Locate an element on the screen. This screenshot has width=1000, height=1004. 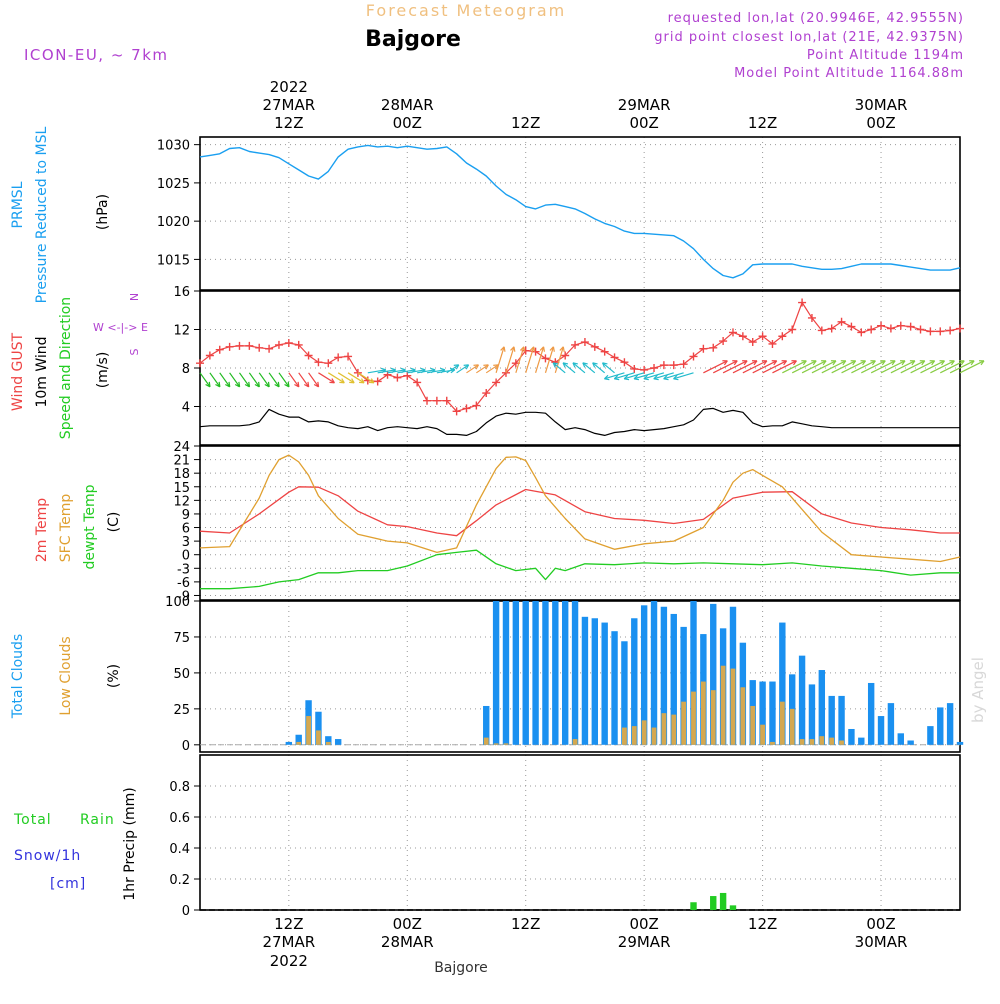
y-tick-label: 1015 is located at coordinates (173, 260).